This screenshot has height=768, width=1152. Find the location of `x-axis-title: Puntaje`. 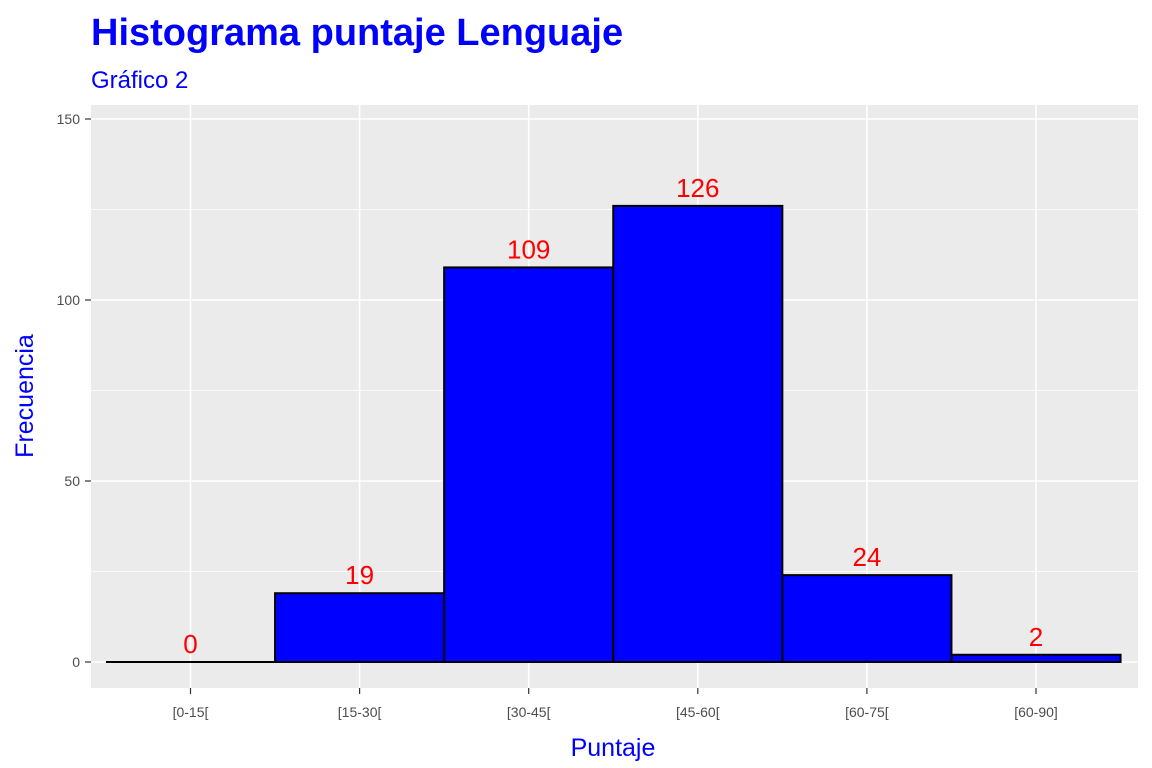

x-axis-title: Puntaje is located at coordinates (613, 748).